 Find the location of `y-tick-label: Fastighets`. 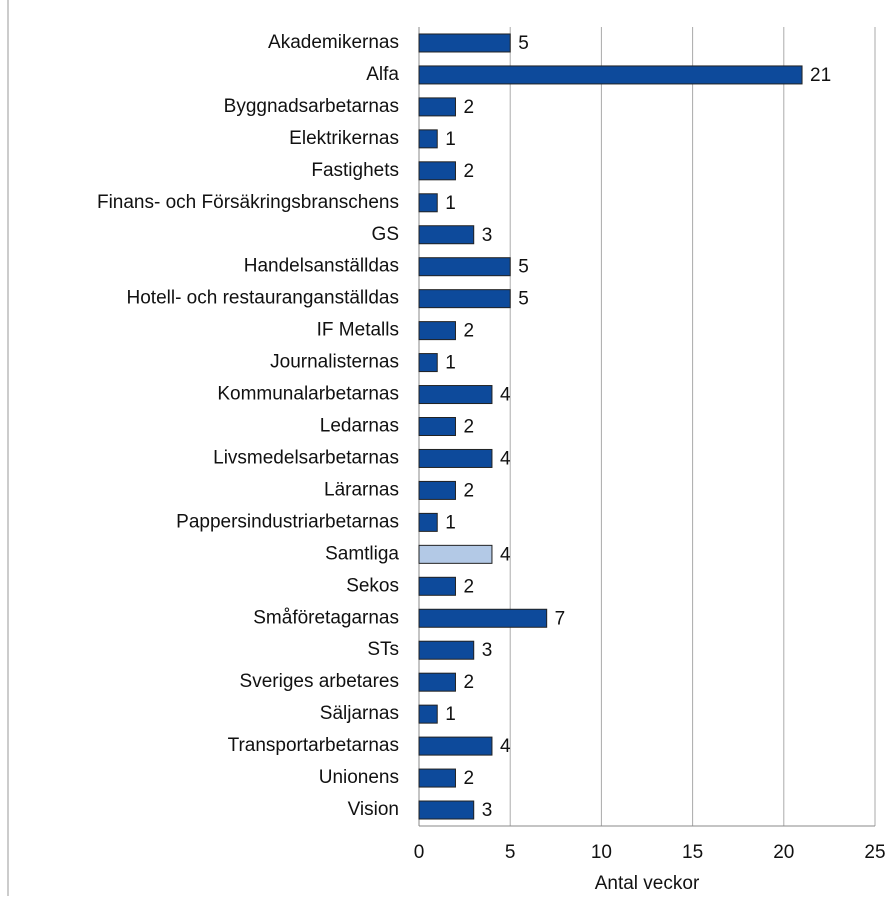

y-tick-label: Fastighets is located at coordinates (355, 170).